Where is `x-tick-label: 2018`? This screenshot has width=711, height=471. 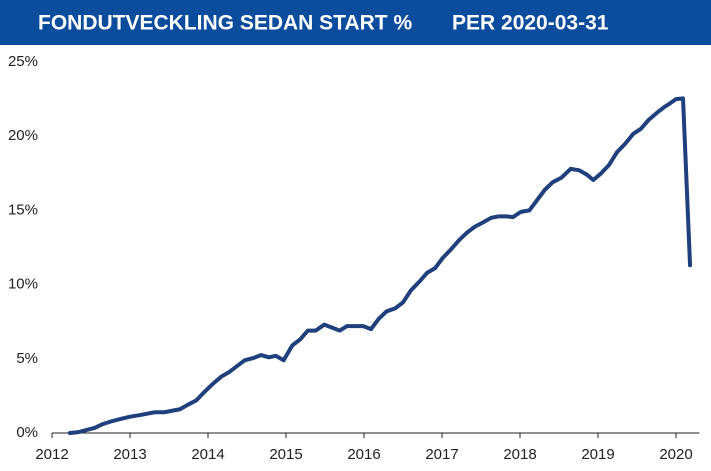
x-tick-label: 2018 is located at coordinates (519, 454).